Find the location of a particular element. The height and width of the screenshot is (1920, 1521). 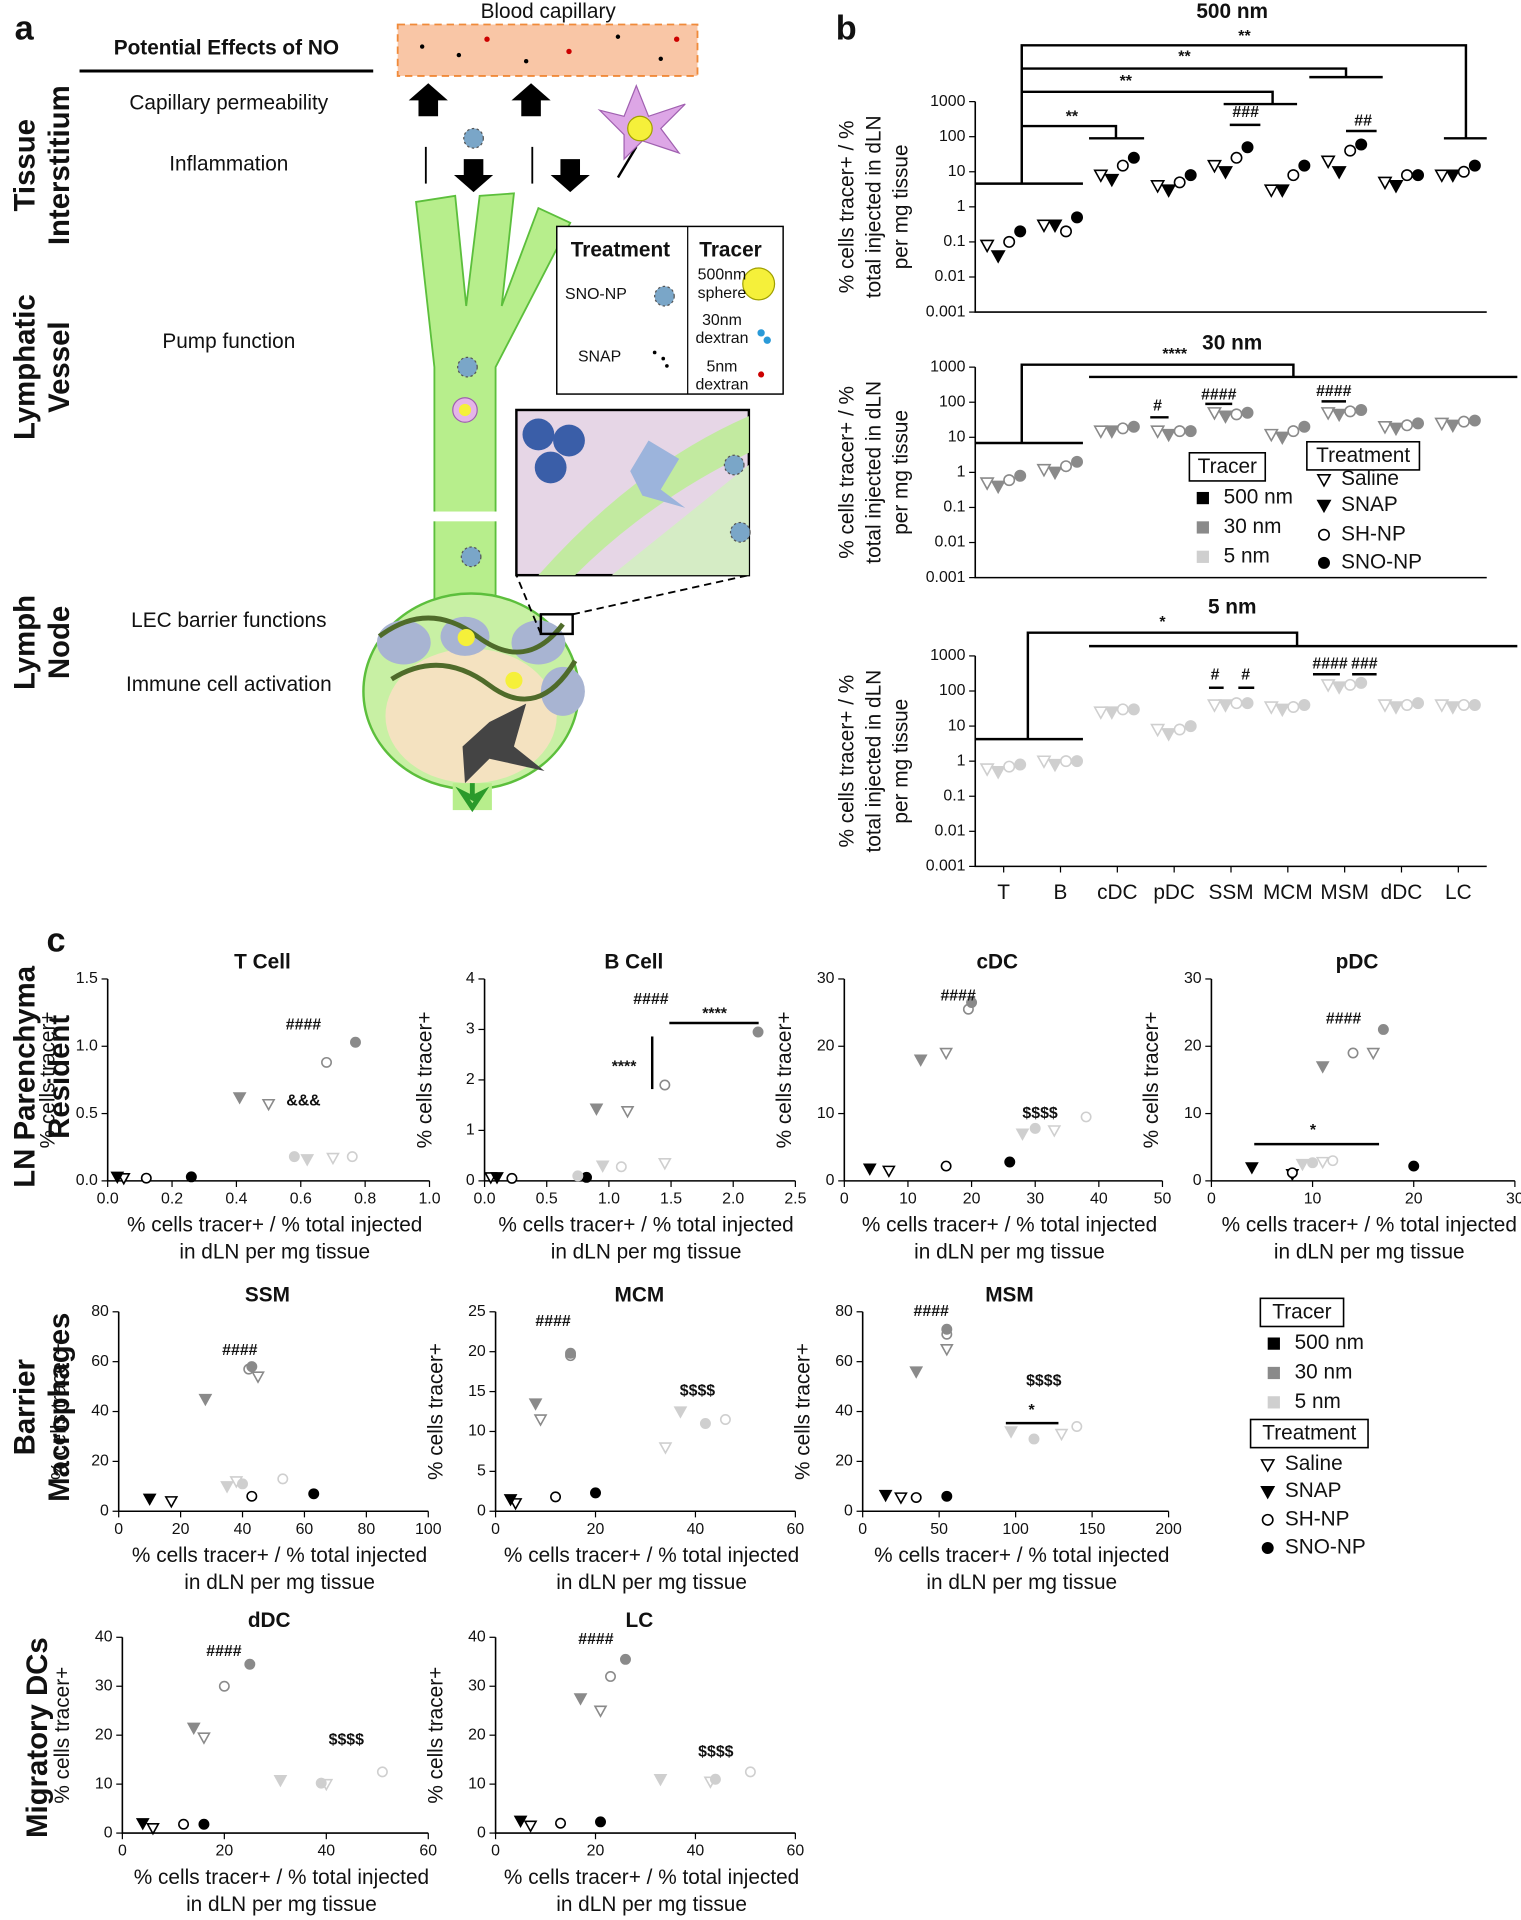

annotation: * is located at coordinates (1162, 622).